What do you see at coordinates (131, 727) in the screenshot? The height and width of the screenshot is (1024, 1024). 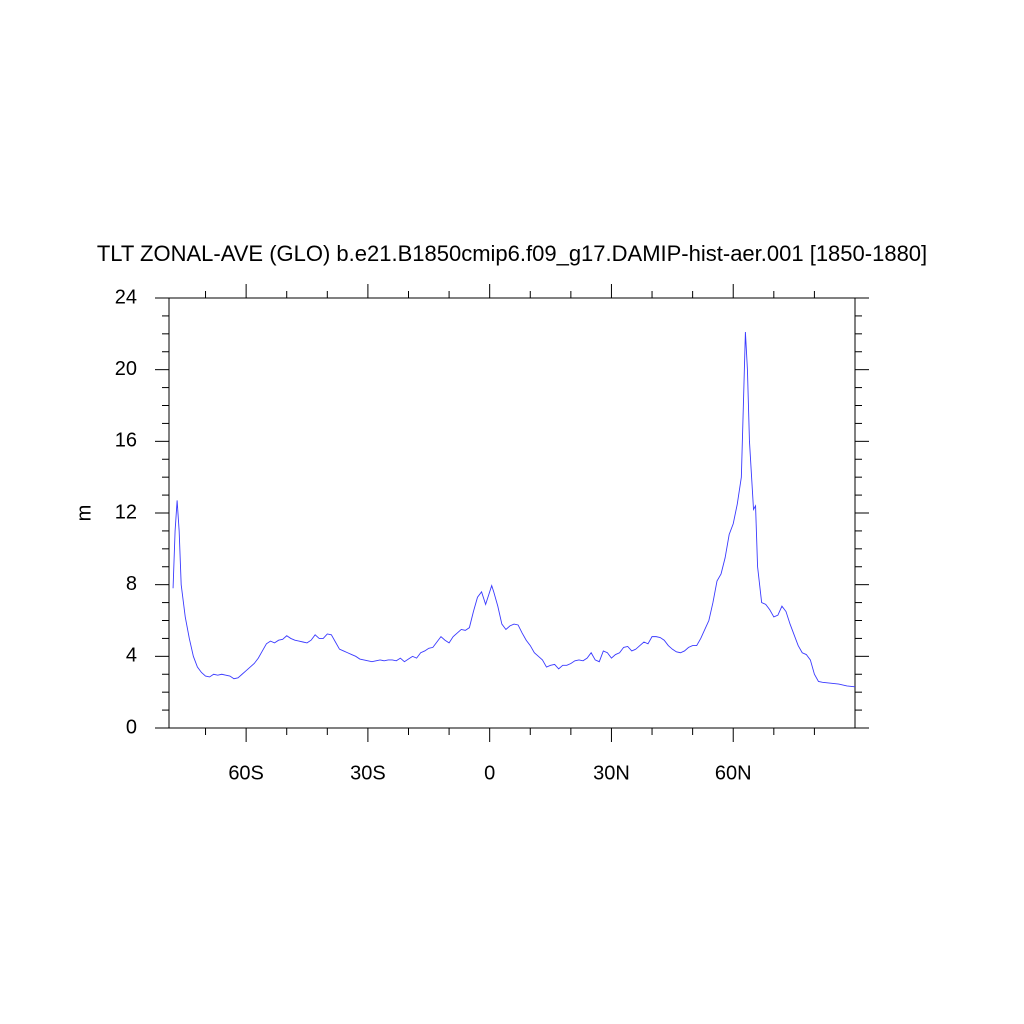 I see `y-tick-label: 0` at bounding box center [131, 727].